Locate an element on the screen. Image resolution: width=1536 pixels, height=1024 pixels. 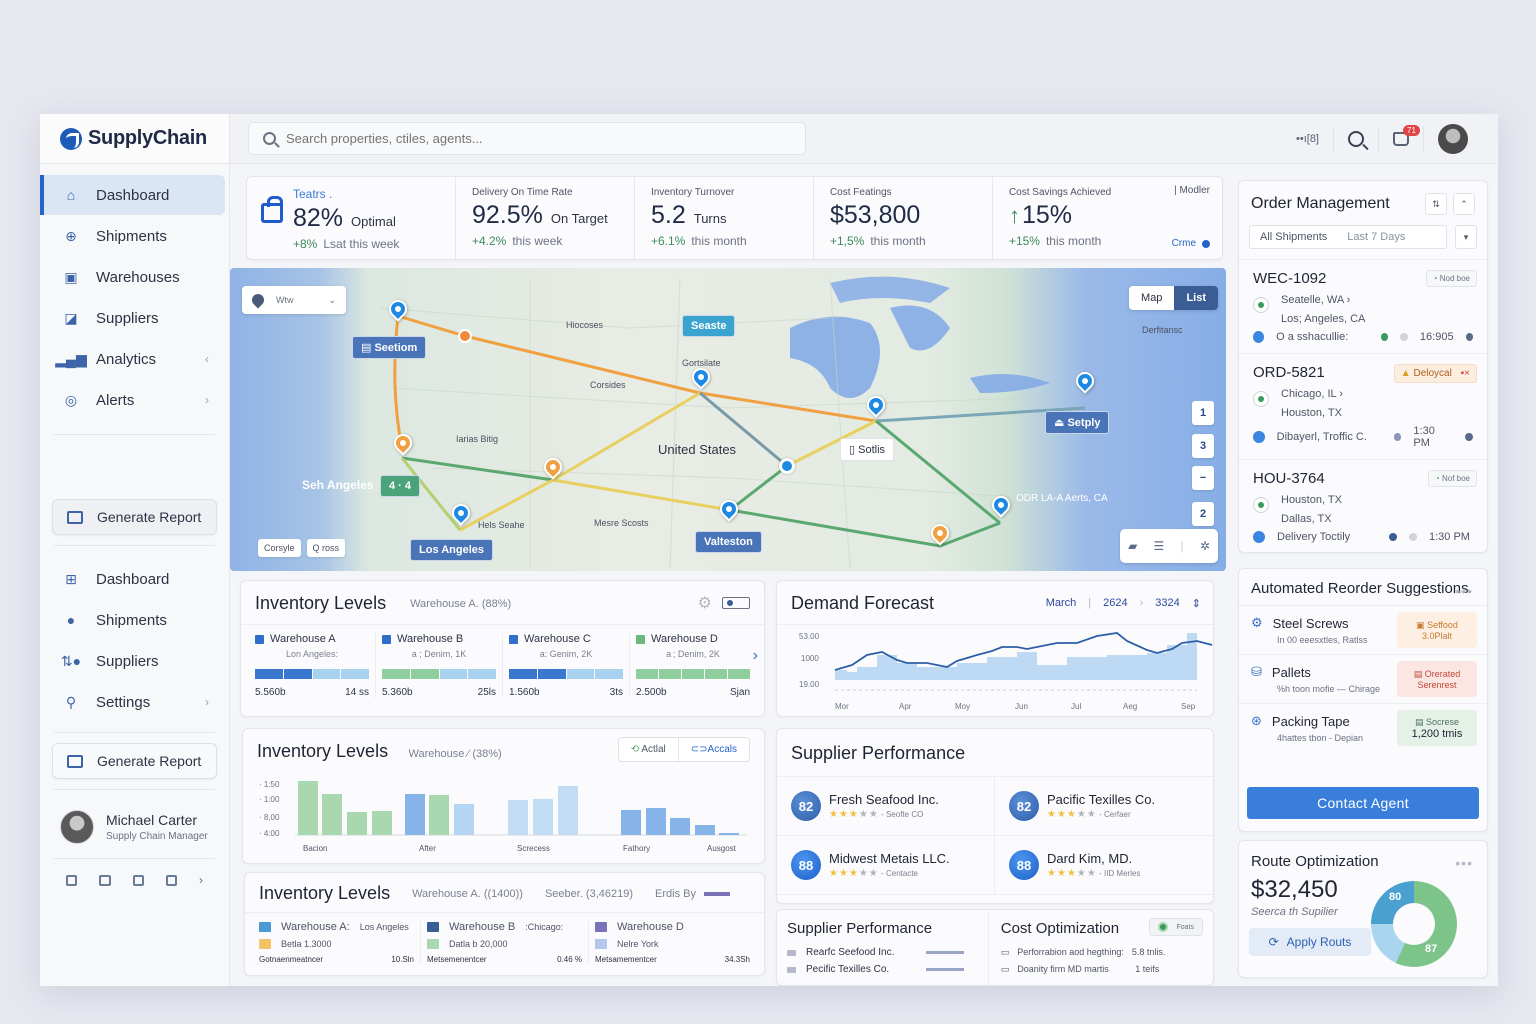
map-tag-cluster: 4 · 4 is located at coordinates (400, 486).